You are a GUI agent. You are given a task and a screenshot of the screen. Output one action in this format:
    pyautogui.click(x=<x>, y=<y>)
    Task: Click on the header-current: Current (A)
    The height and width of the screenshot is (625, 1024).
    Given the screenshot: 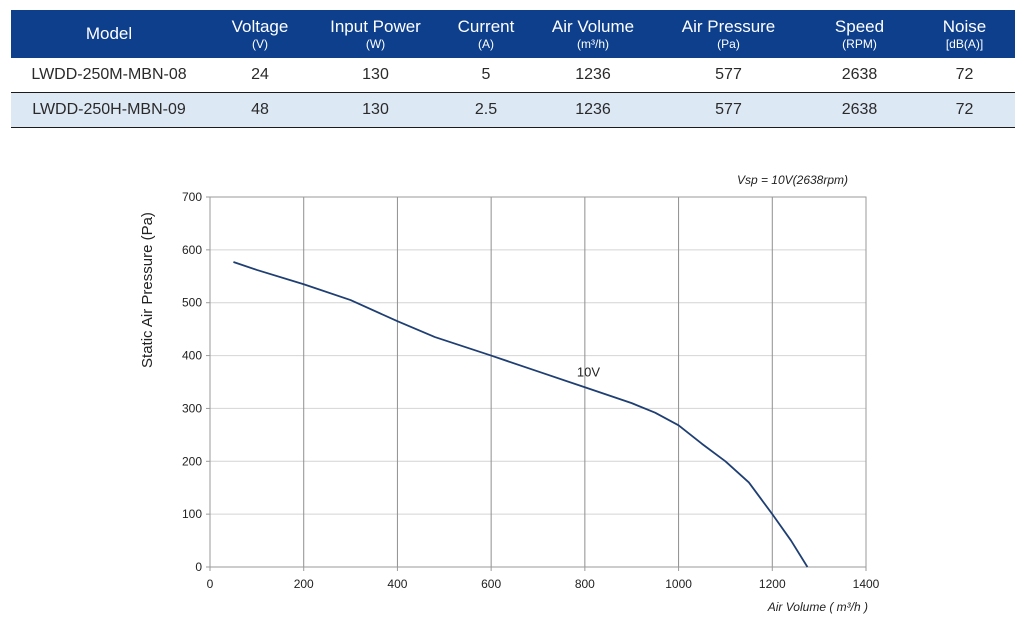 What is the action you would take?
    pyautogui.click(x=486, y=34)
    